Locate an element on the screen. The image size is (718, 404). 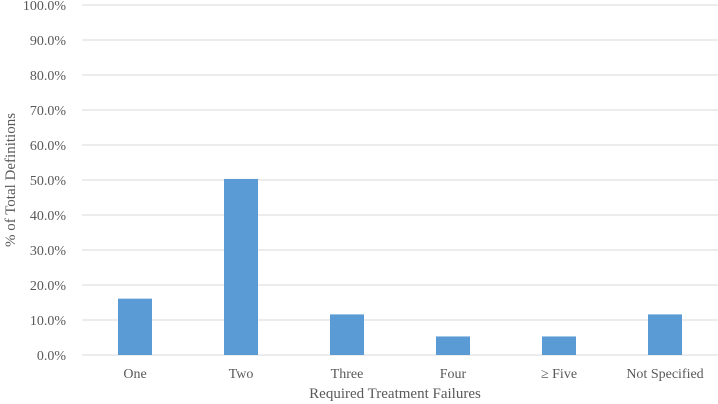
x-tick-label: One is located at coordinates (134, 374).